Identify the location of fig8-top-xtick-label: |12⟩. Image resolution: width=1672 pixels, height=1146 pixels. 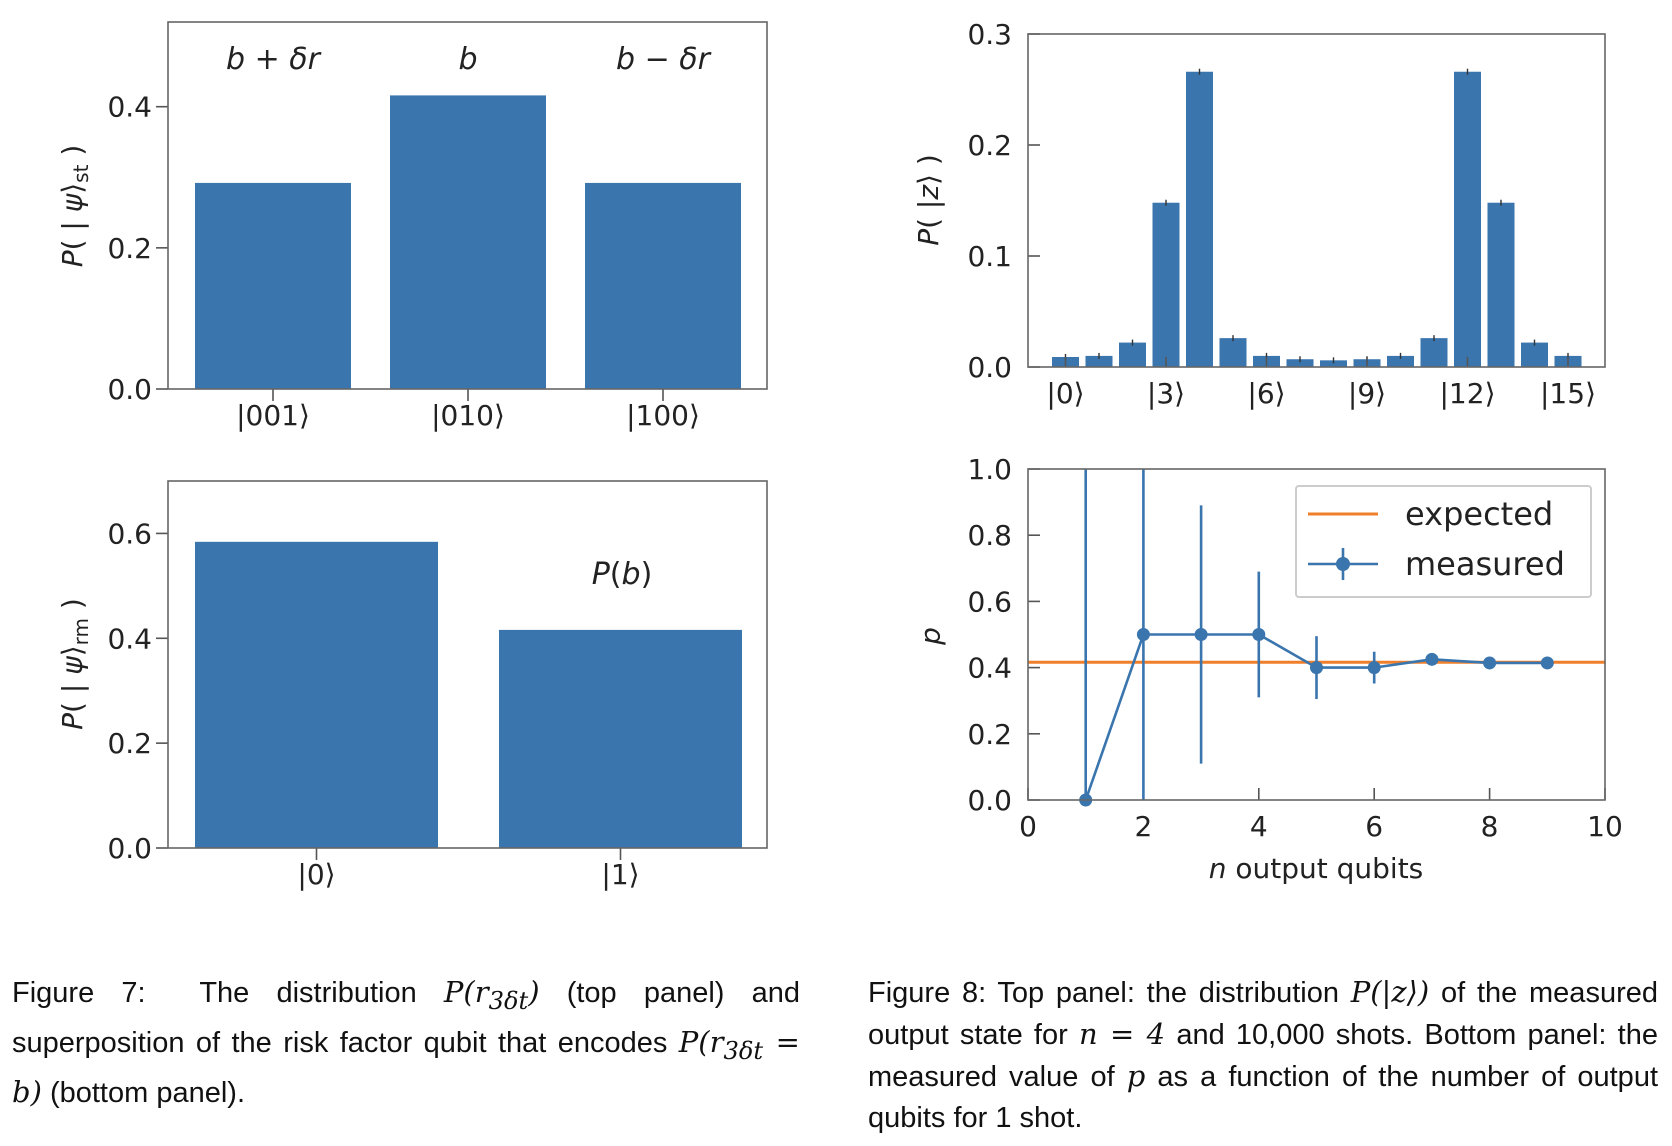
(1468, 393).